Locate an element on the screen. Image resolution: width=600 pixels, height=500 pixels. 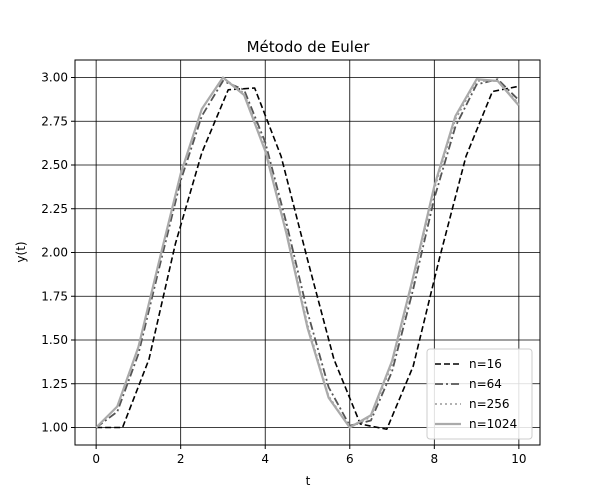
y-axis-label: y(t) is located at coordinates (21, 251).